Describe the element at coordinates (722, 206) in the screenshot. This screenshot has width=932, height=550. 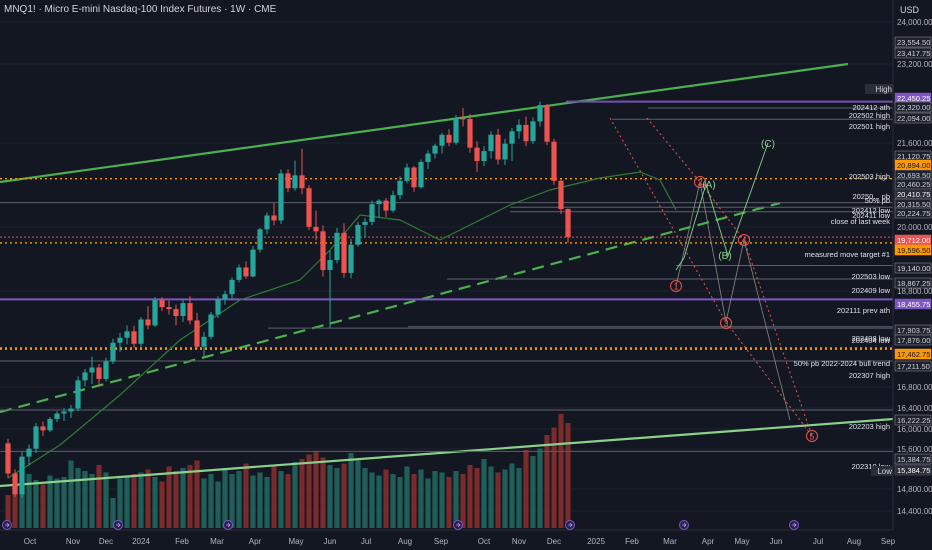
I see `projection-path-green` at that location.